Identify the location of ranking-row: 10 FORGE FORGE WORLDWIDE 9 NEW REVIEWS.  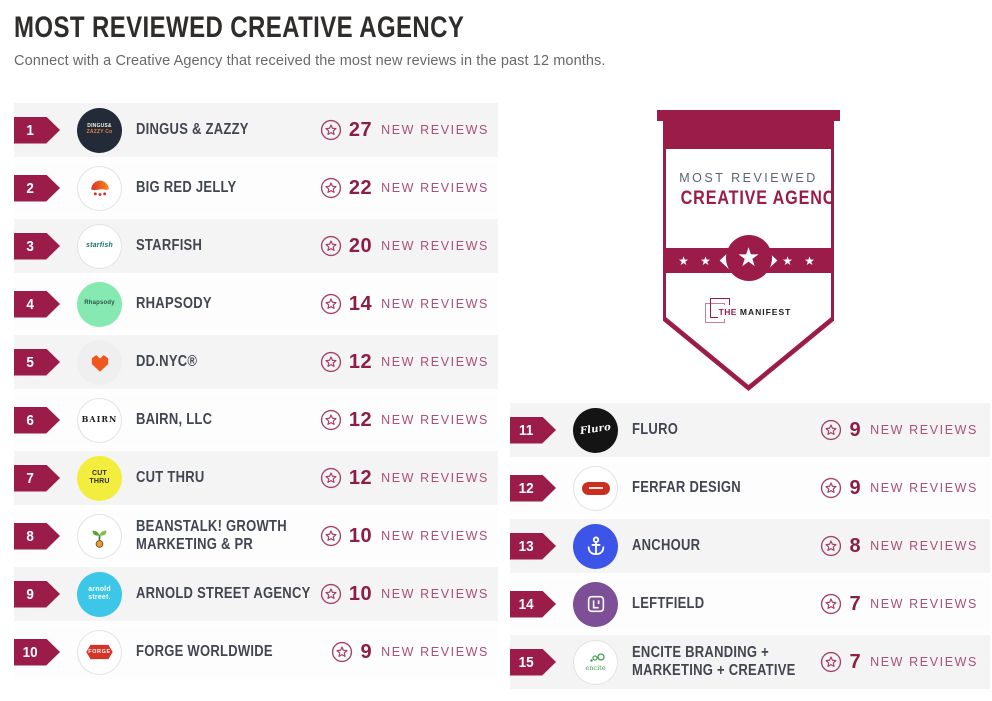
(256, 652).